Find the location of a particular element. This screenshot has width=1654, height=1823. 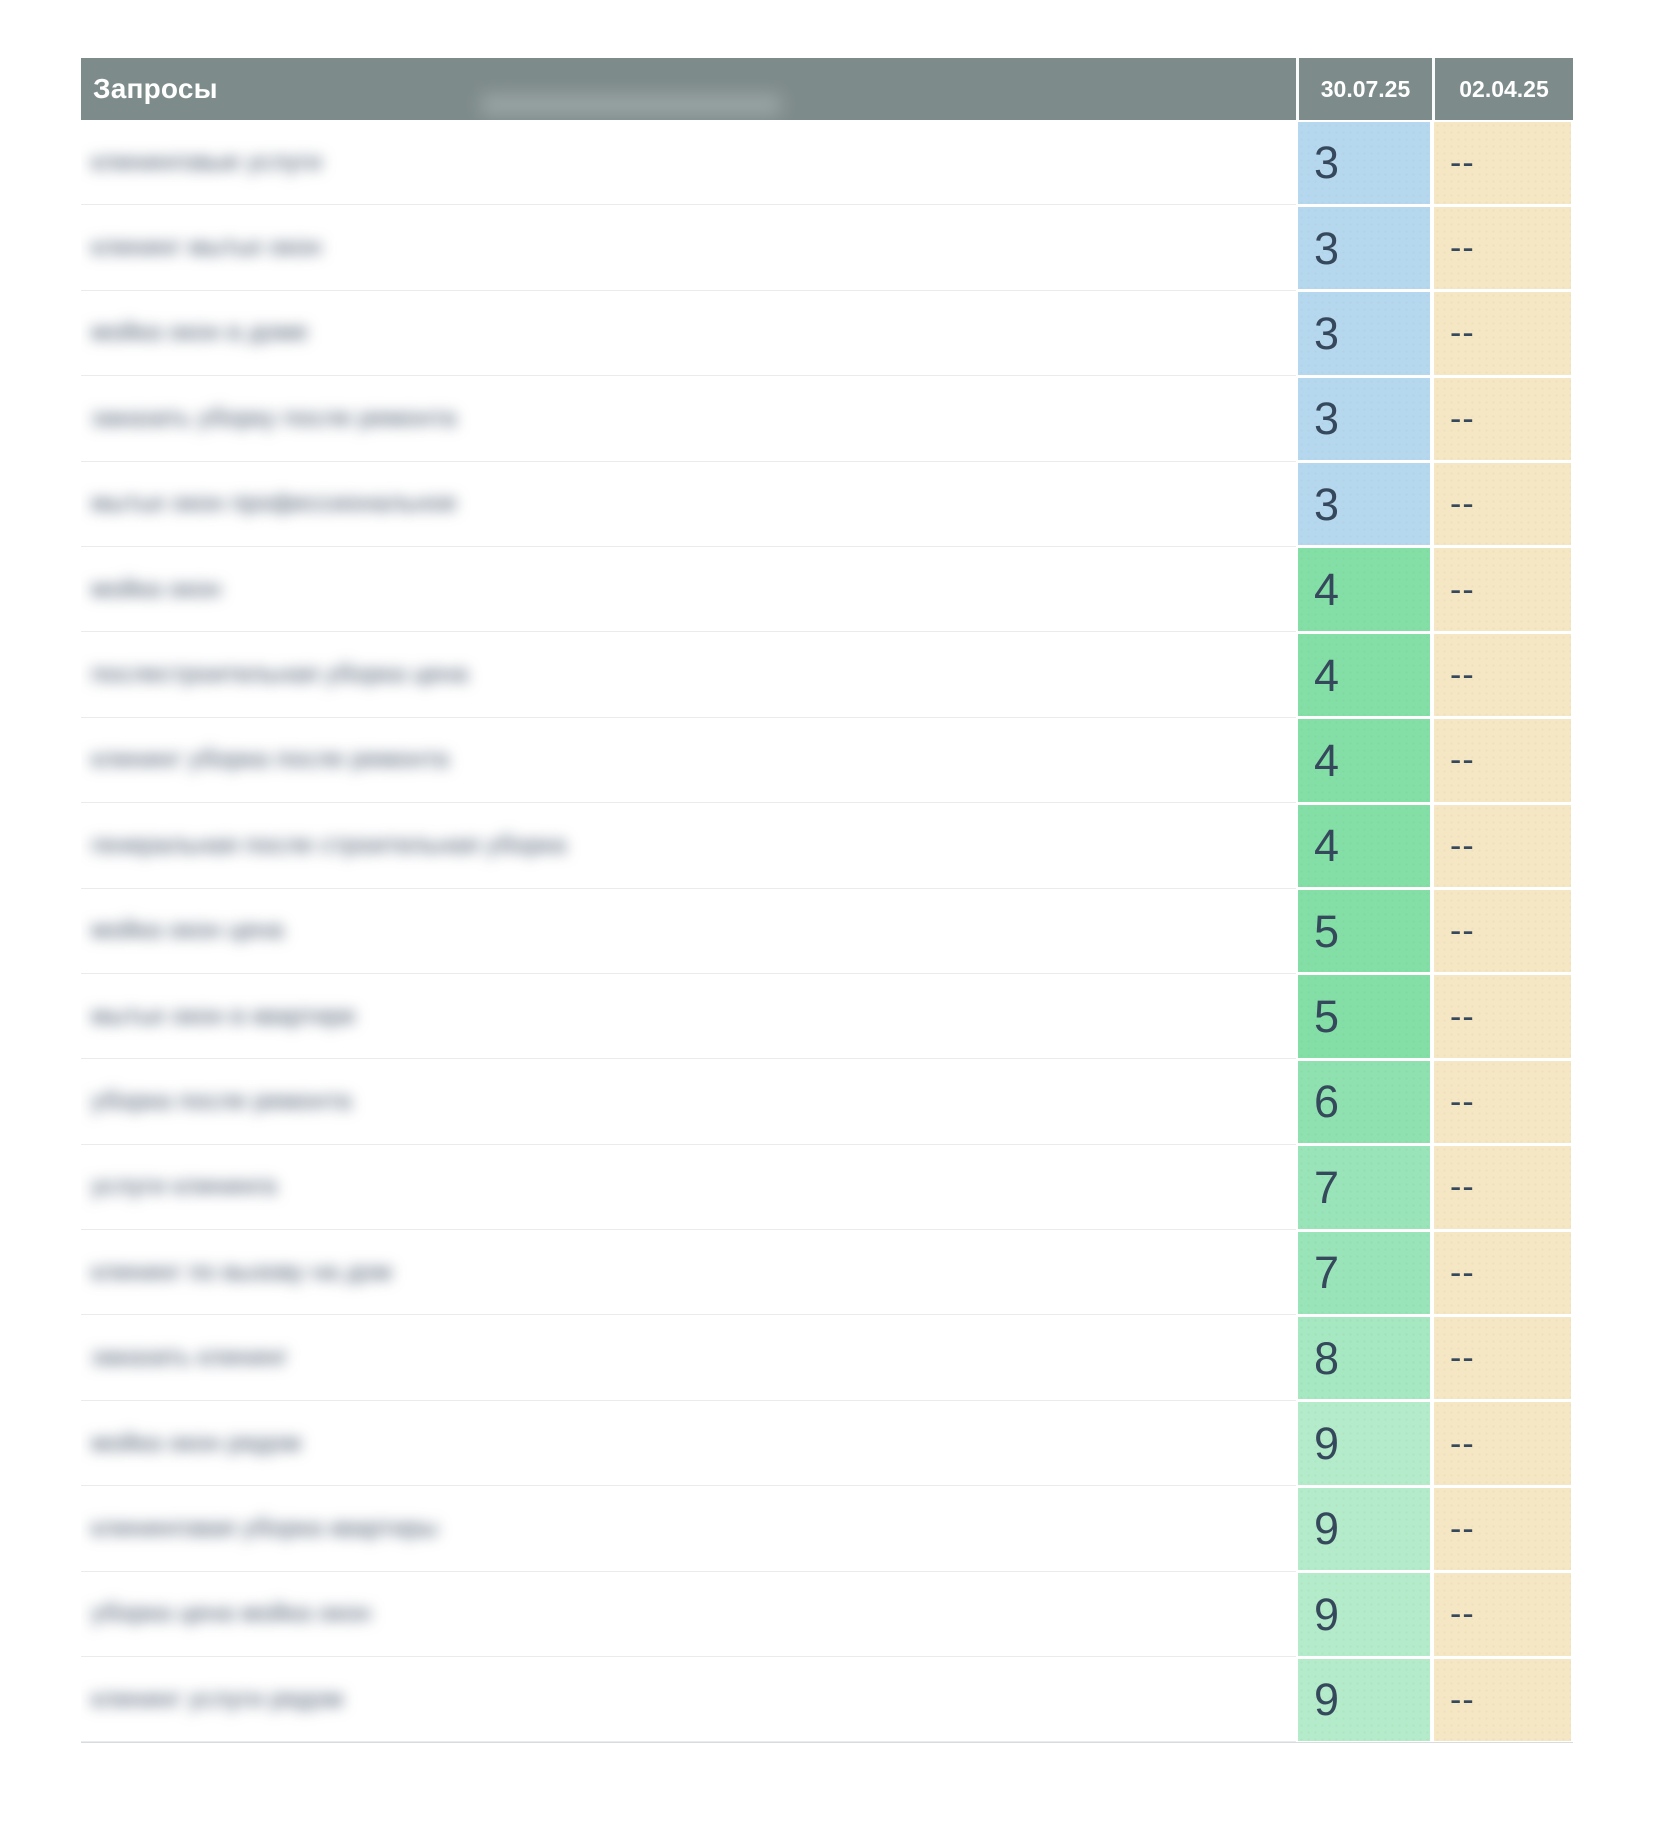

query-cell: клининг услуги рядом is located at coordinates (688, 1700).